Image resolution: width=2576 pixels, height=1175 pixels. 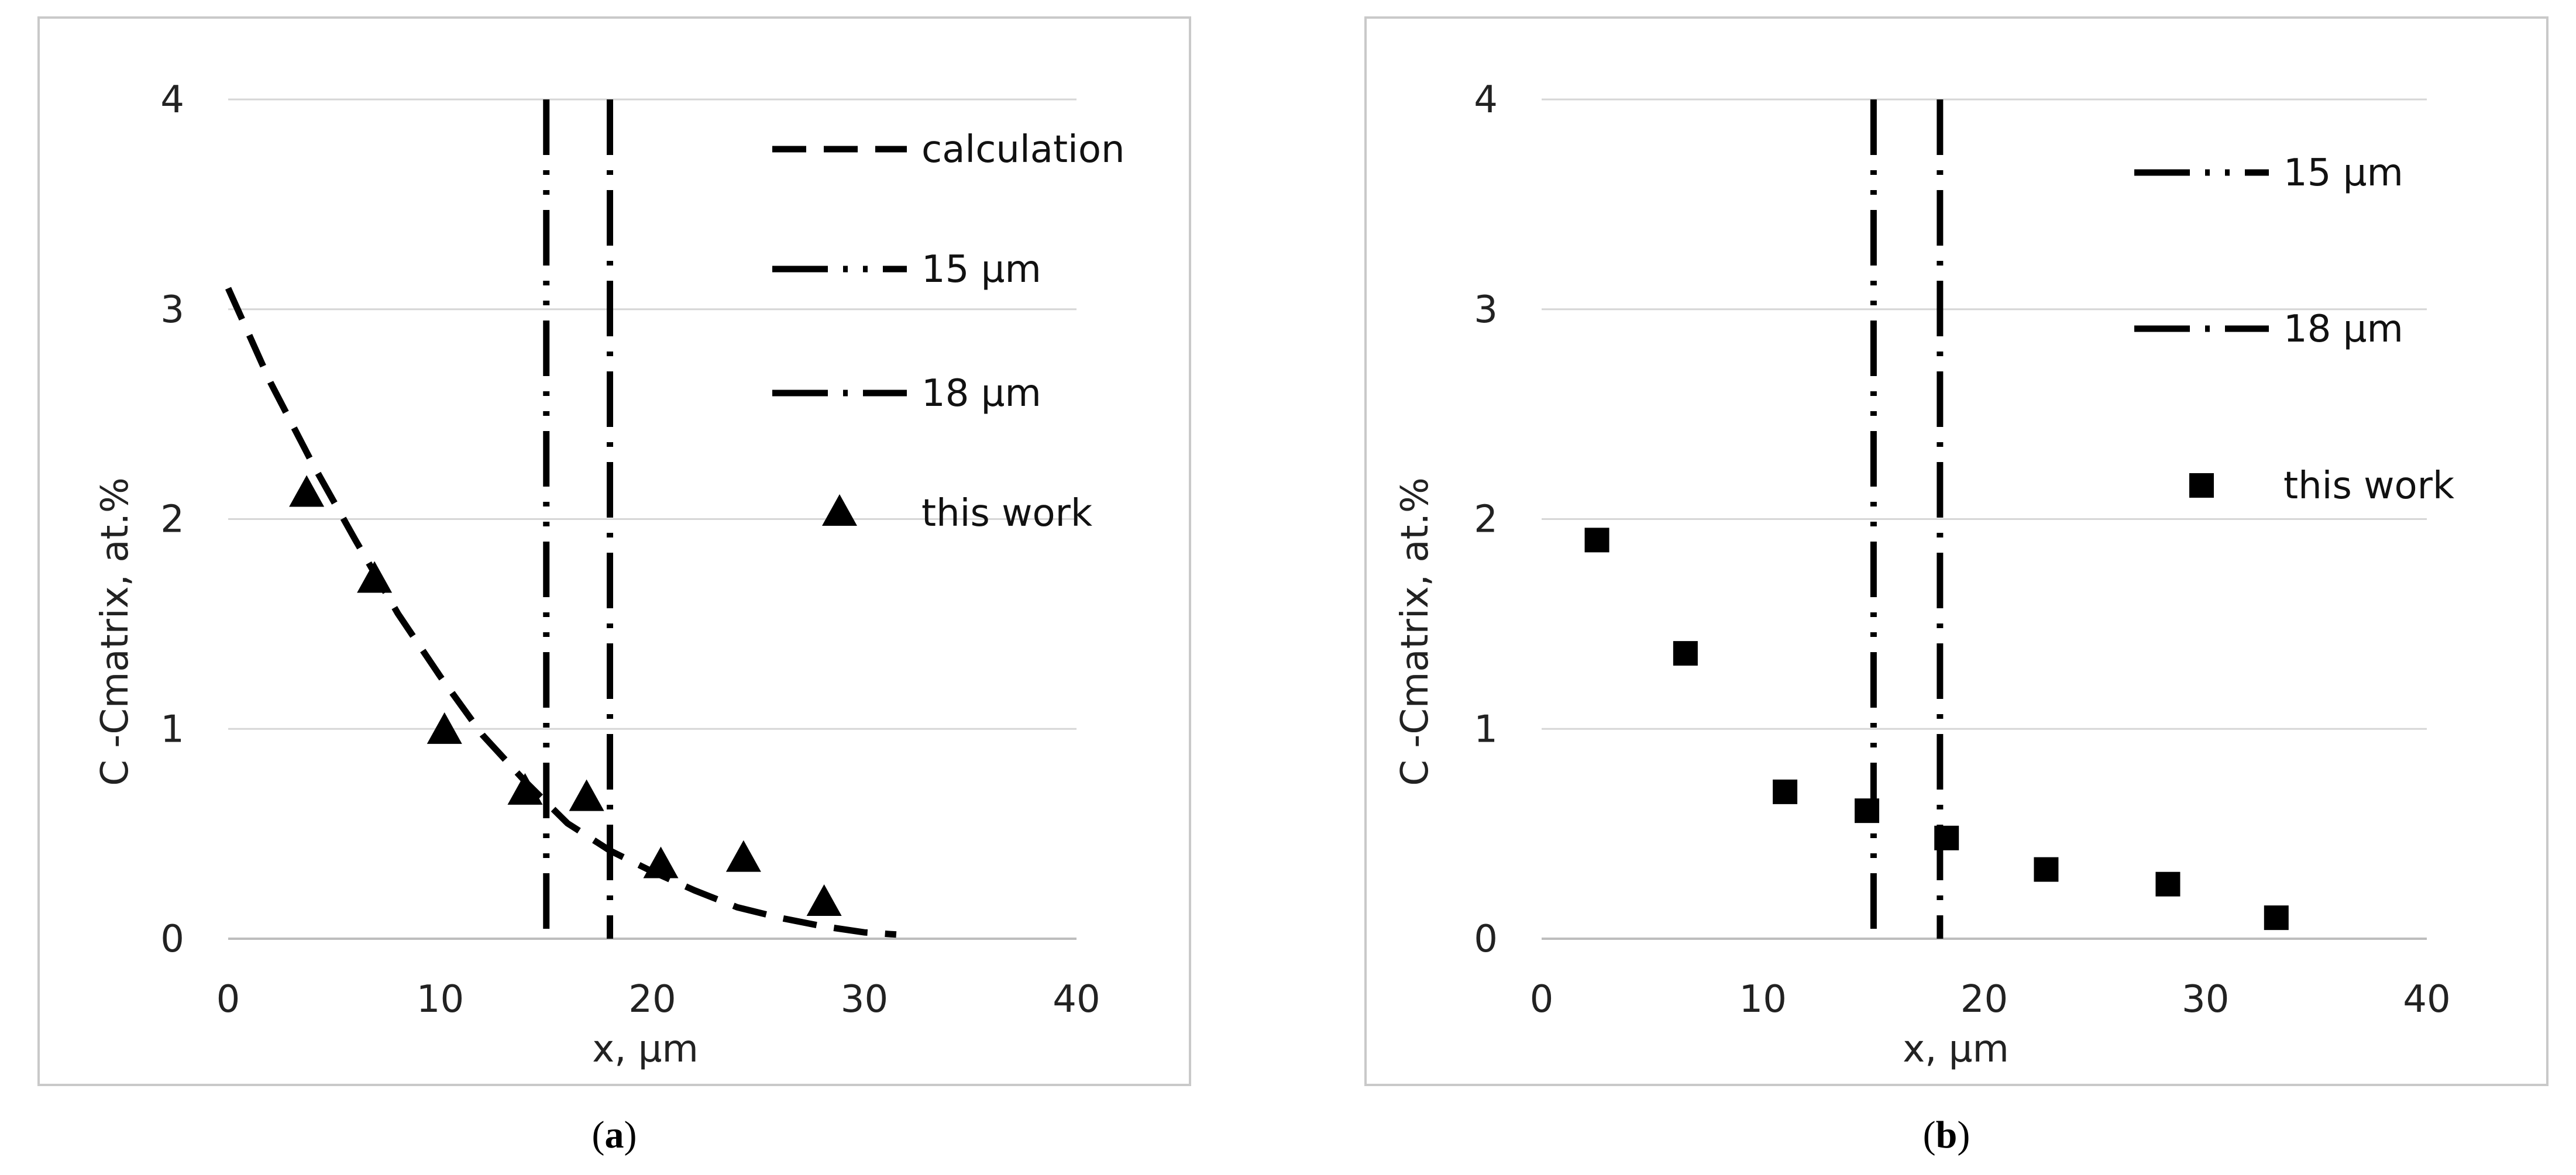 I want to click on x-tick-label-b-1: 10, so click(x=1763, y=1000).